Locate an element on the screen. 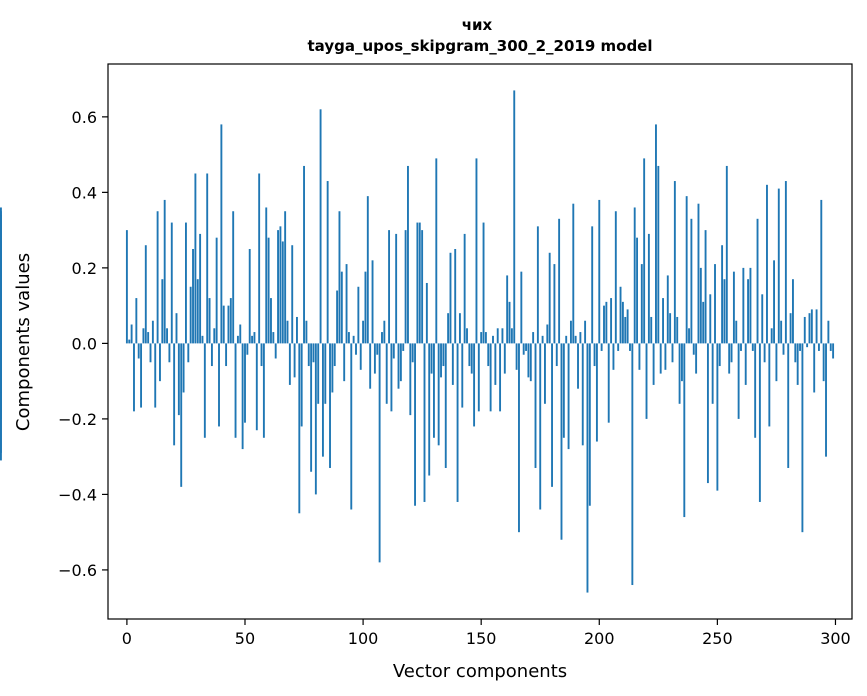  y-tick-label: 0.0 is located at coordinates (84, 343).